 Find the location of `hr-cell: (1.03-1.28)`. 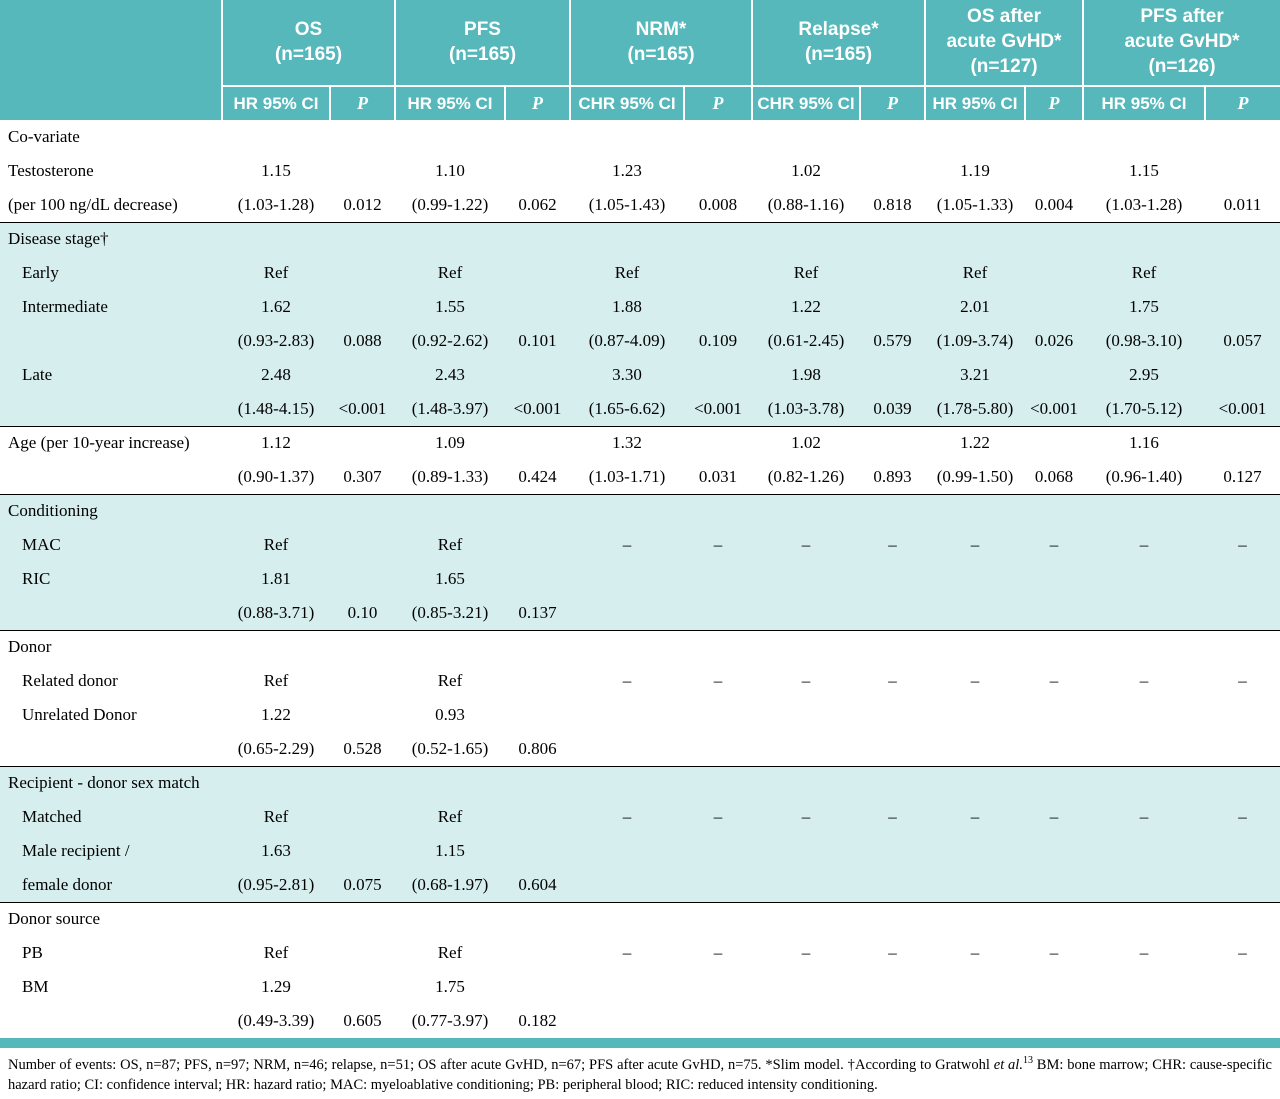

hr-cell: (1.03-1.28) is located at coordinates (276, 205).